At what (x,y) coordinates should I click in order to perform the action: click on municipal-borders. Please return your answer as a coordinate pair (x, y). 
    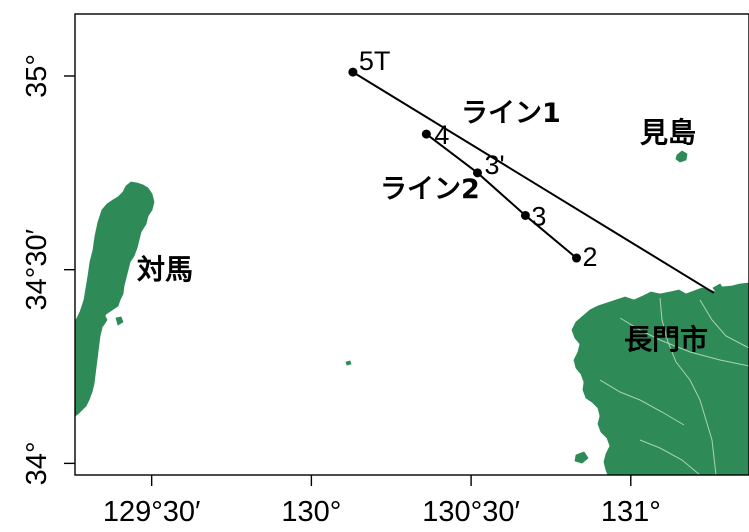
    Looking at the image, I should click on (674, 386).